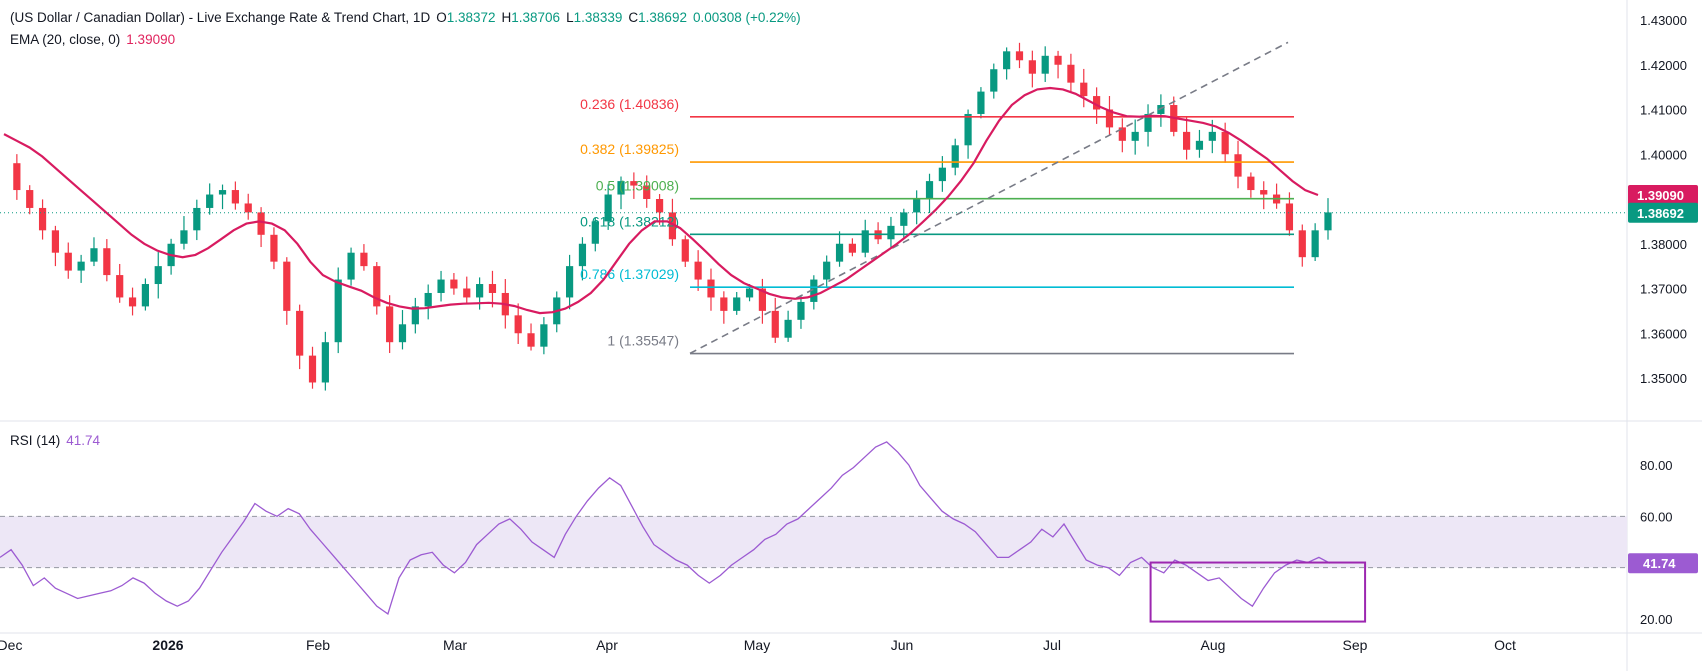 Image resolution: width=1702 pixels, height=671 pixels. What do you see at coordinates (1663, 65) in the screenshot?
I see `price-tick-label: 1.42000` at bounding box center [1663, 65].